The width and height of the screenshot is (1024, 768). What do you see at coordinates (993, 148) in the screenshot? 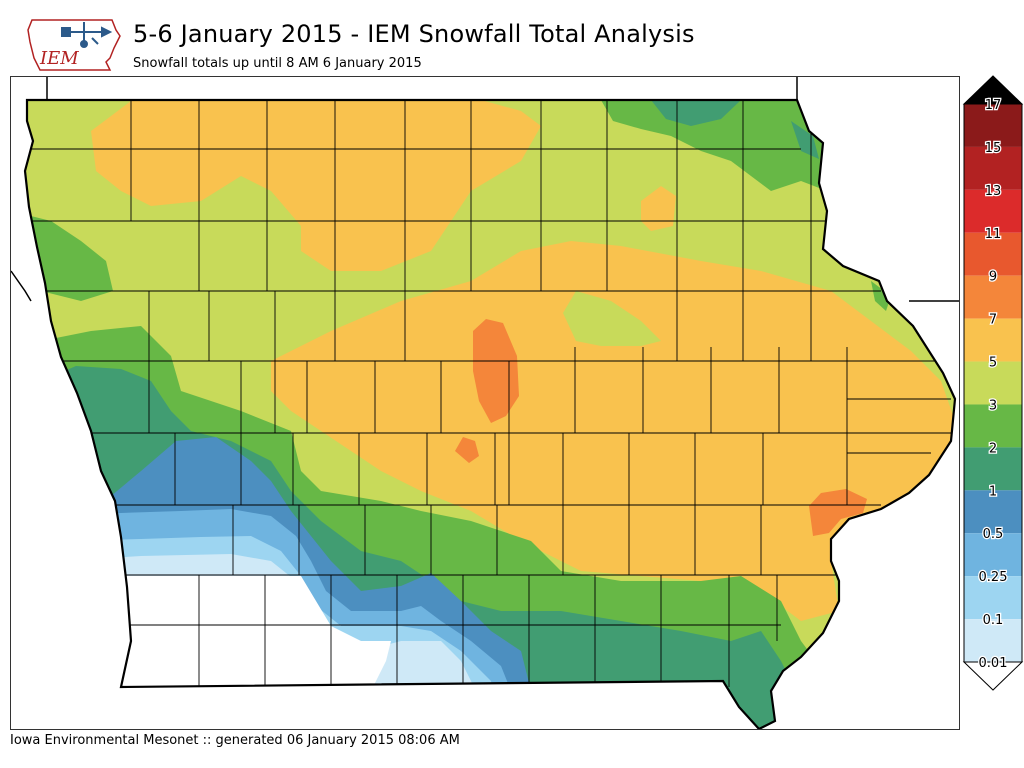
I see `legend-label: 15` at bounding box center [993, 148].